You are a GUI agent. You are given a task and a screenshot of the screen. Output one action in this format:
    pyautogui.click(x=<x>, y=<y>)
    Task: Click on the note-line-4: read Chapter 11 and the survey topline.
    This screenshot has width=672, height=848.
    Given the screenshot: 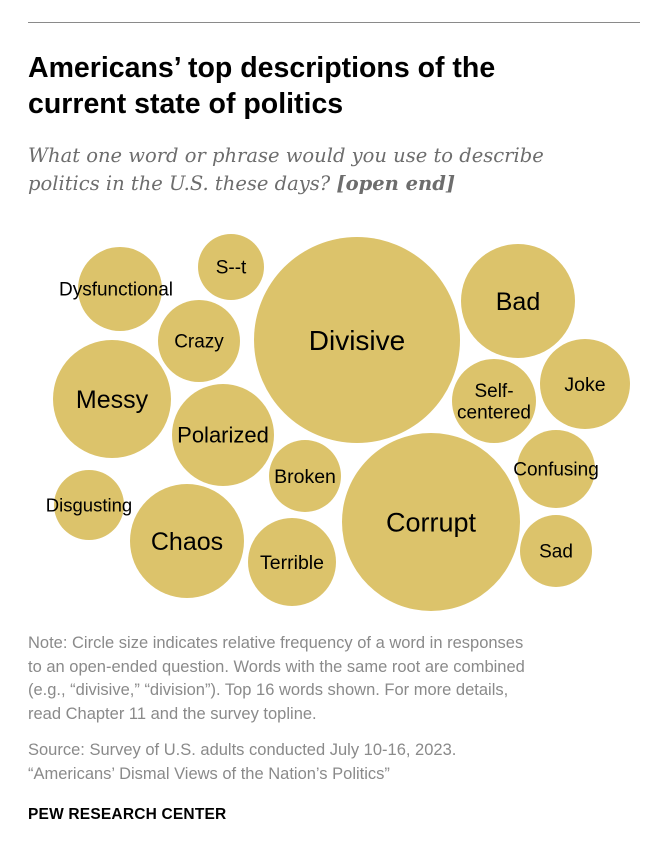 What is the action you would take?
    pyautogui.click(x=172, y=713)
    